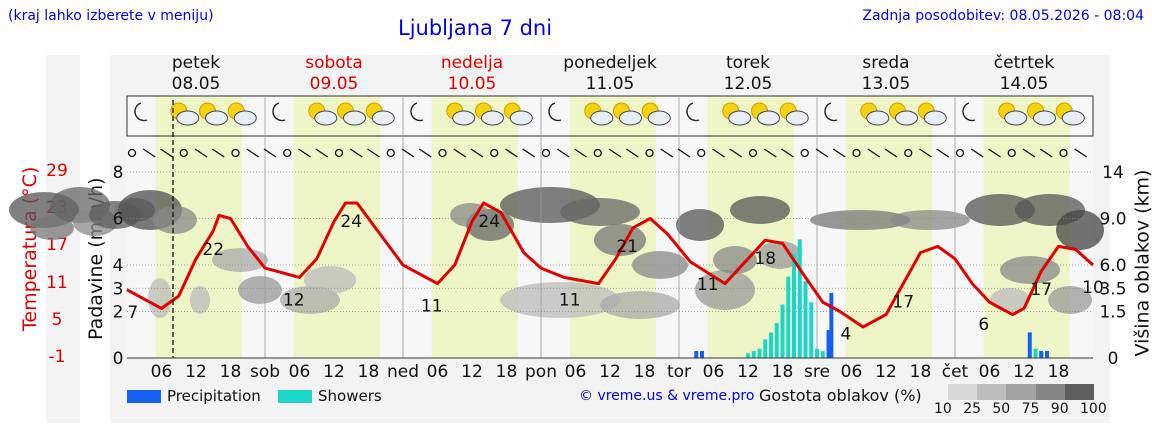  Describe the element at coordinates (627, 247) in the screenshot. I see `temperature-value-label: 21` at that location.